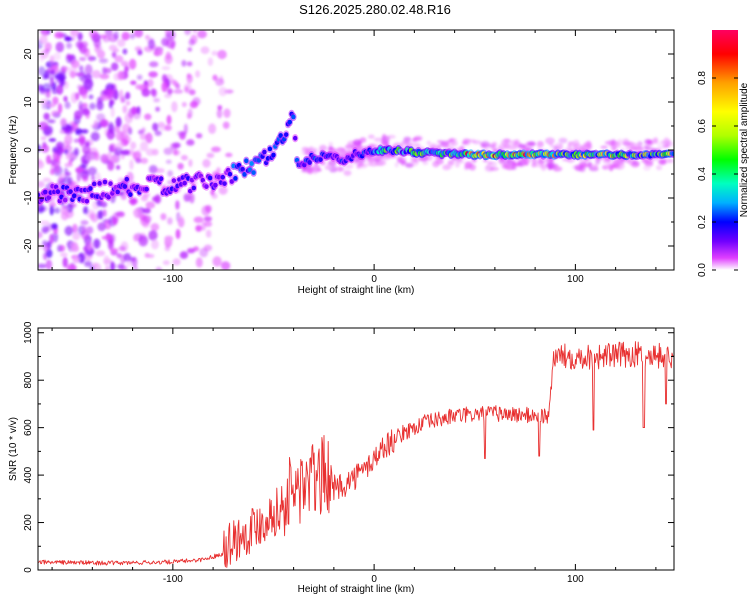  What do you see at coordinates (173, 579) in the screenshot?
I see `snr-xtick-label: -100` at bounding box center [173, 579].